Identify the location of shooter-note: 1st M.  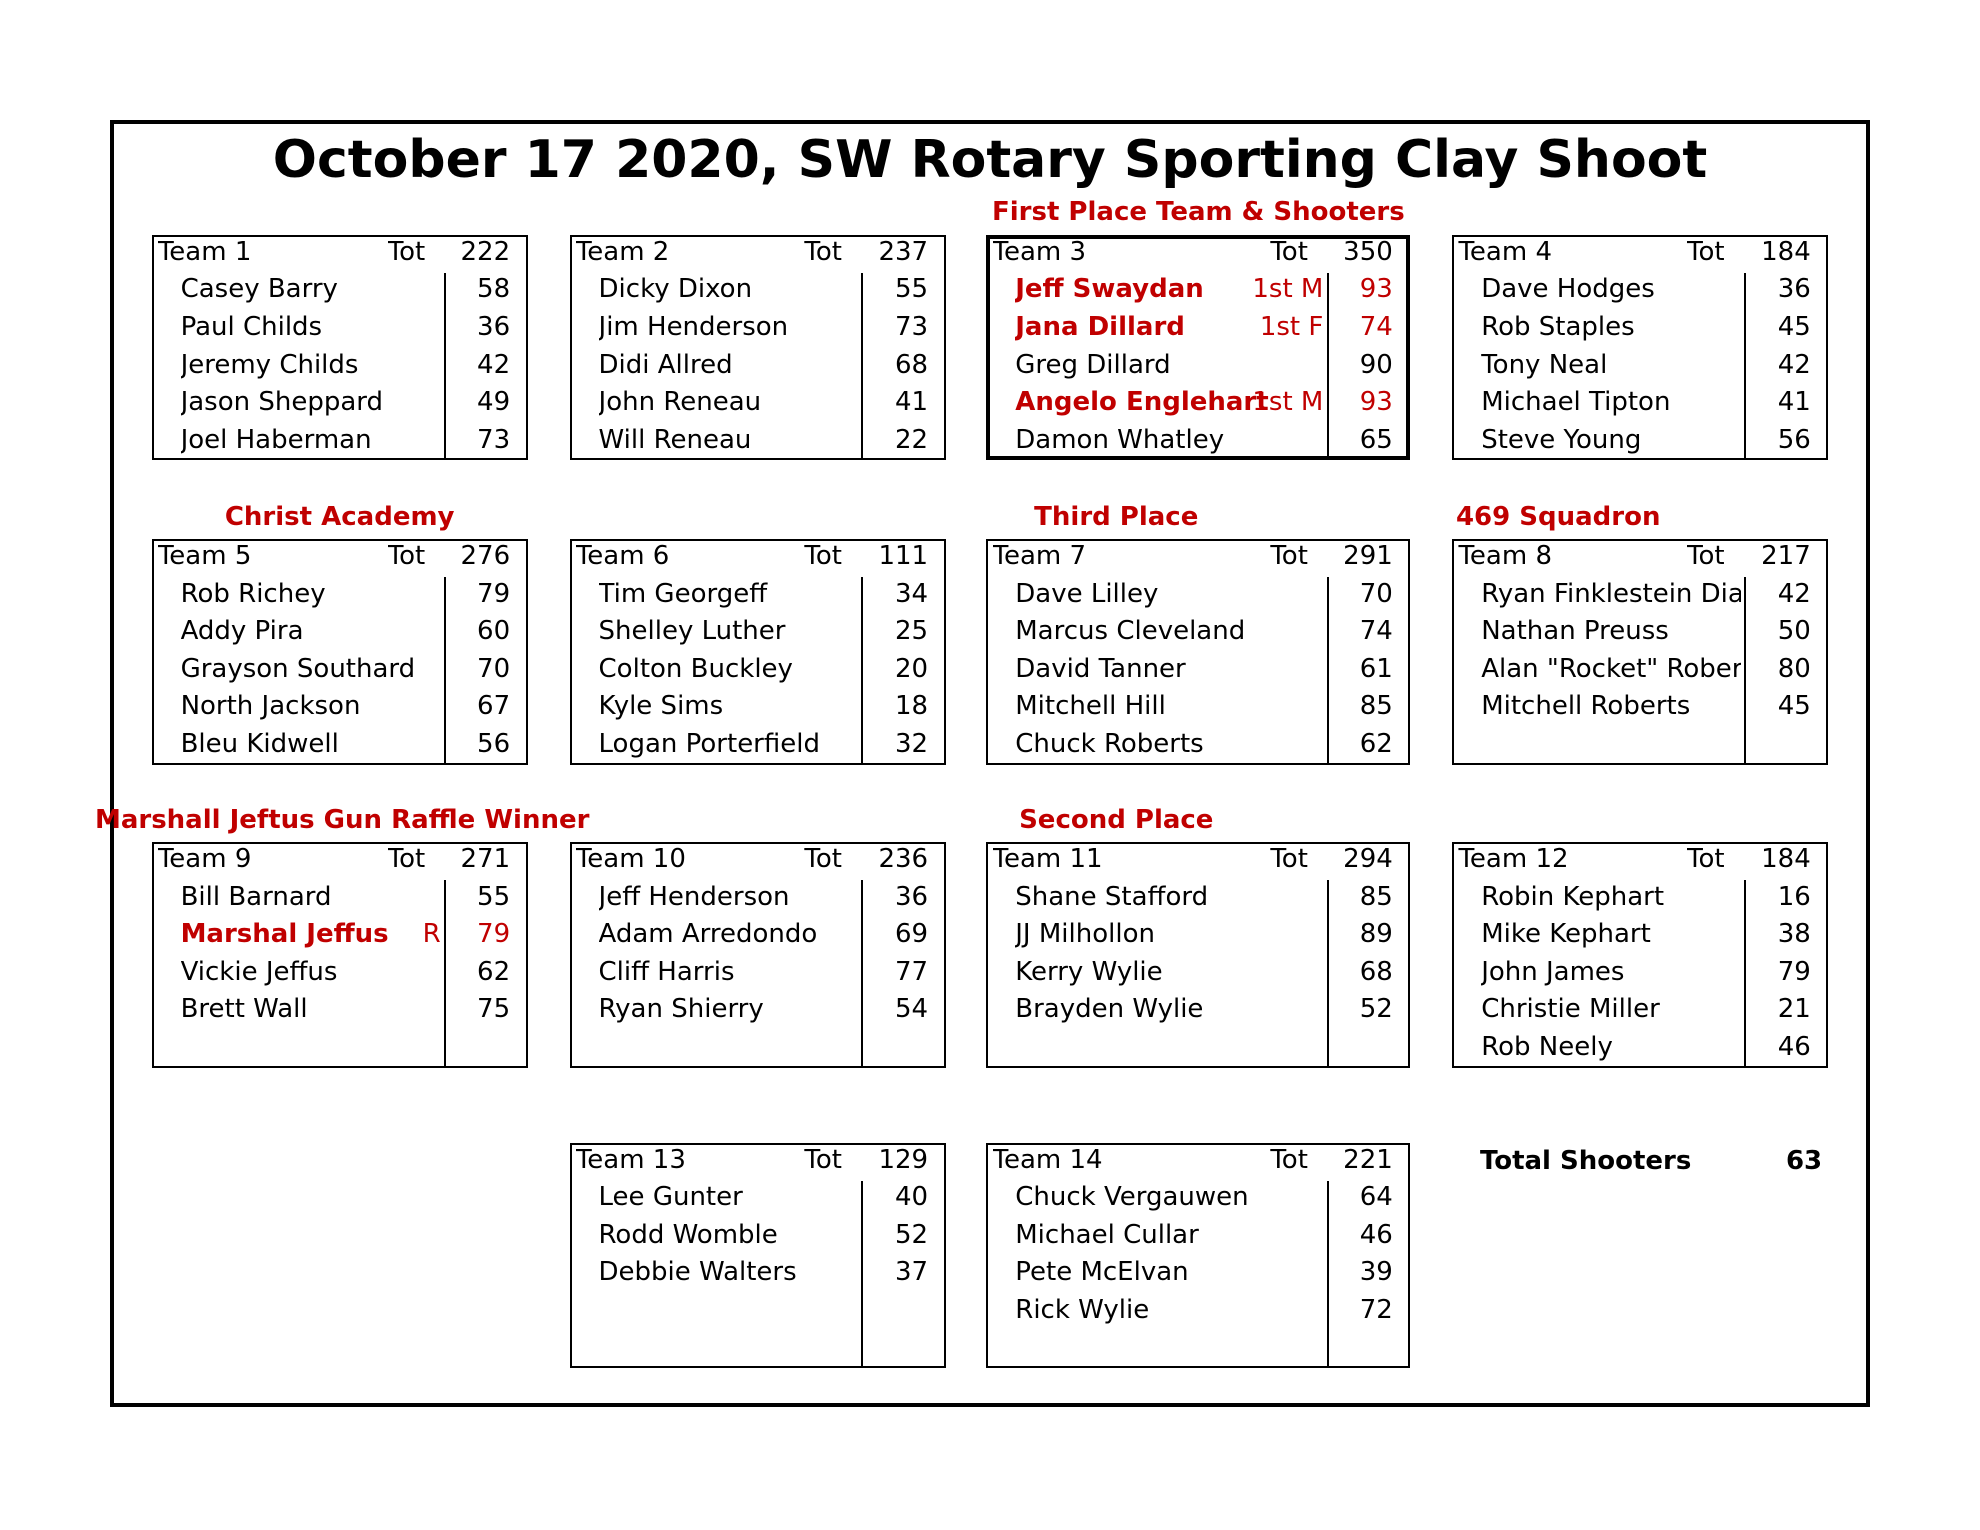
(1288, 402).